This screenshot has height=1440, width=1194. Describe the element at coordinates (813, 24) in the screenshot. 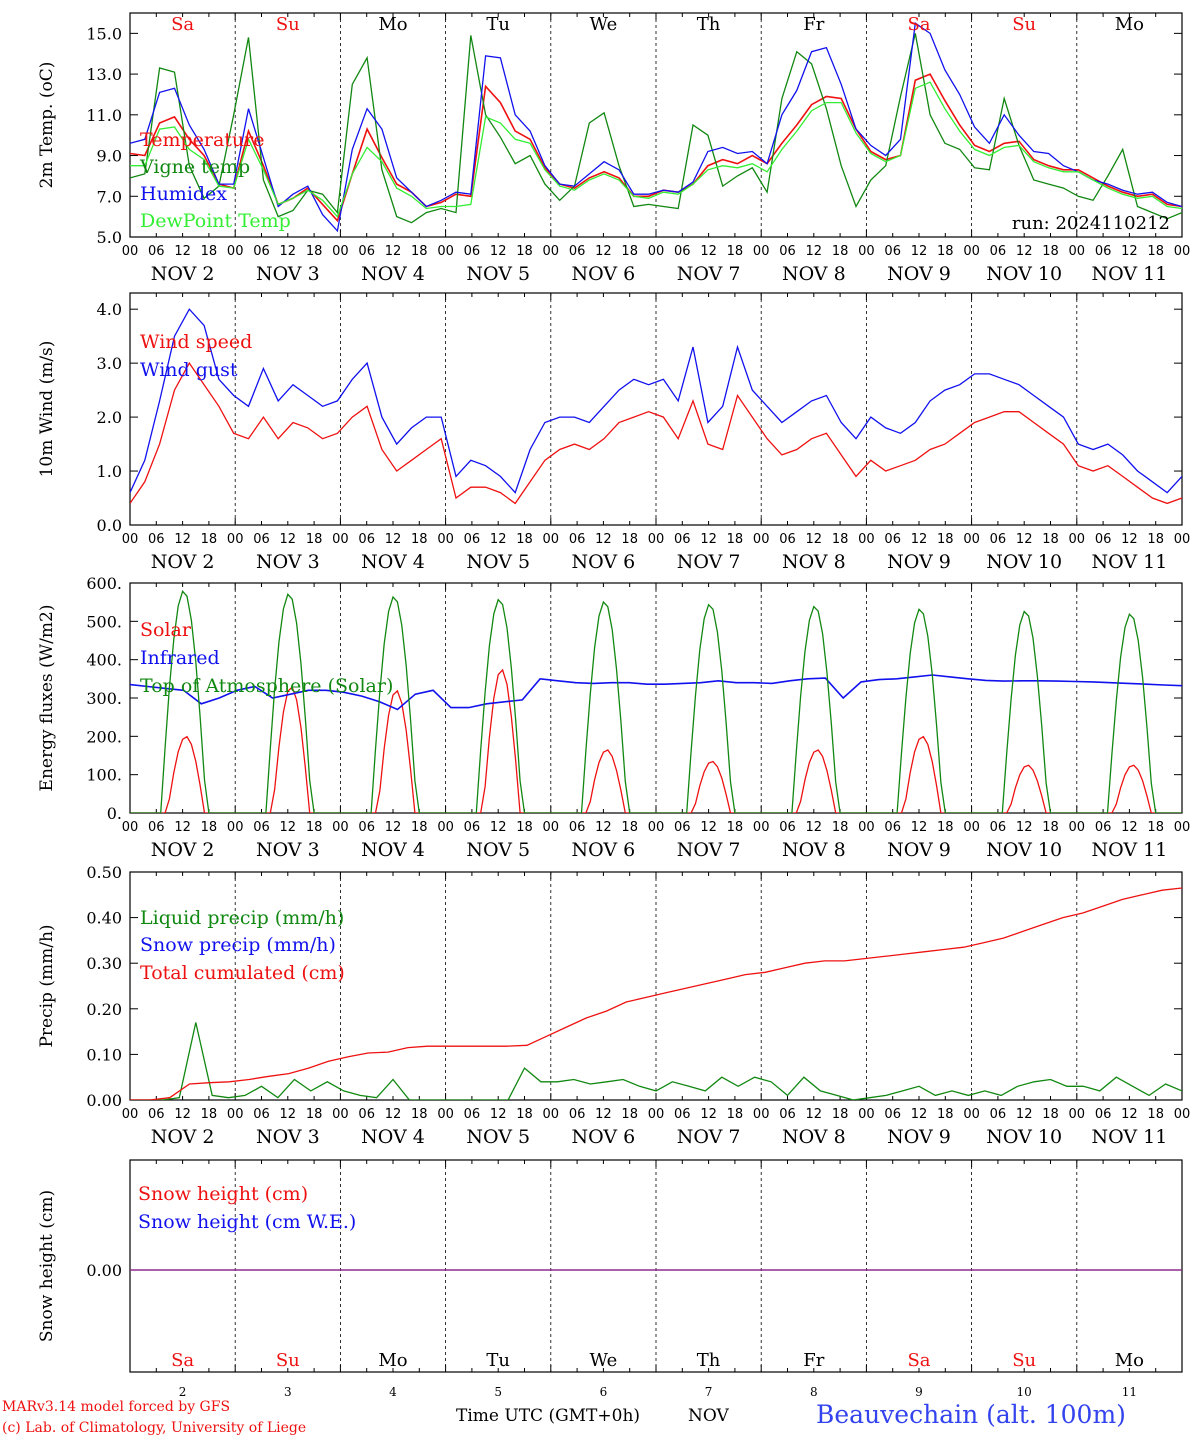

I see `weekday-label: Fr` at that location.